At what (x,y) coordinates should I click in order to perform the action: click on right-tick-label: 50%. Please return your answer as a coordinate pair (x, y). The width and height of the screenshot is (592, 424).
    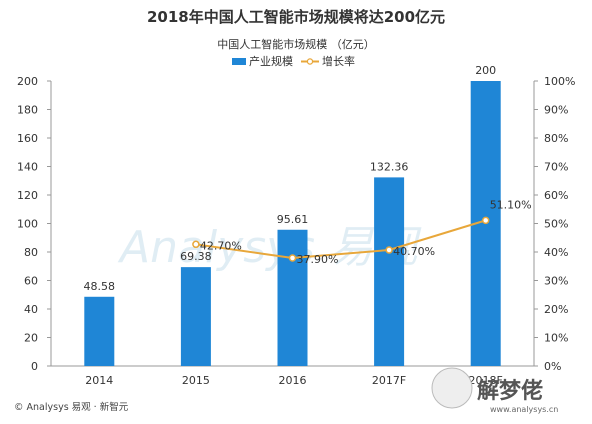
    Looking at the image, I should click on (556, 224).